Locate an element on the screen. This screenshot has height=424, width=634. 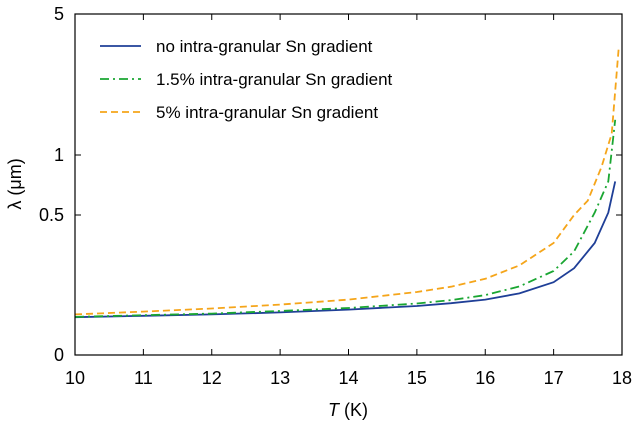
x-tick-label: 14 is located at coordinates (348, 378).